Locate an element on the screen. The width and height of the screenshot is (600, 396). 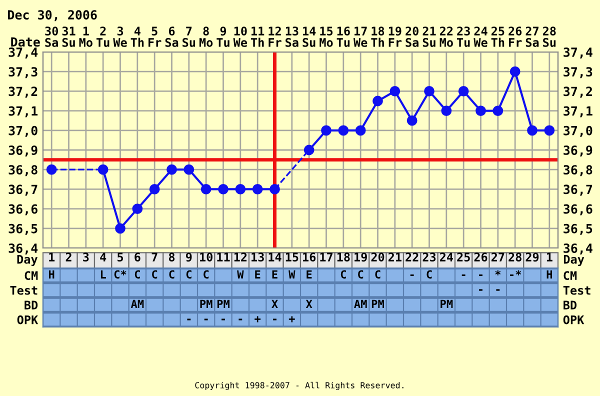
x-tick-label: 14 Su is located at coordinates (309, 36).